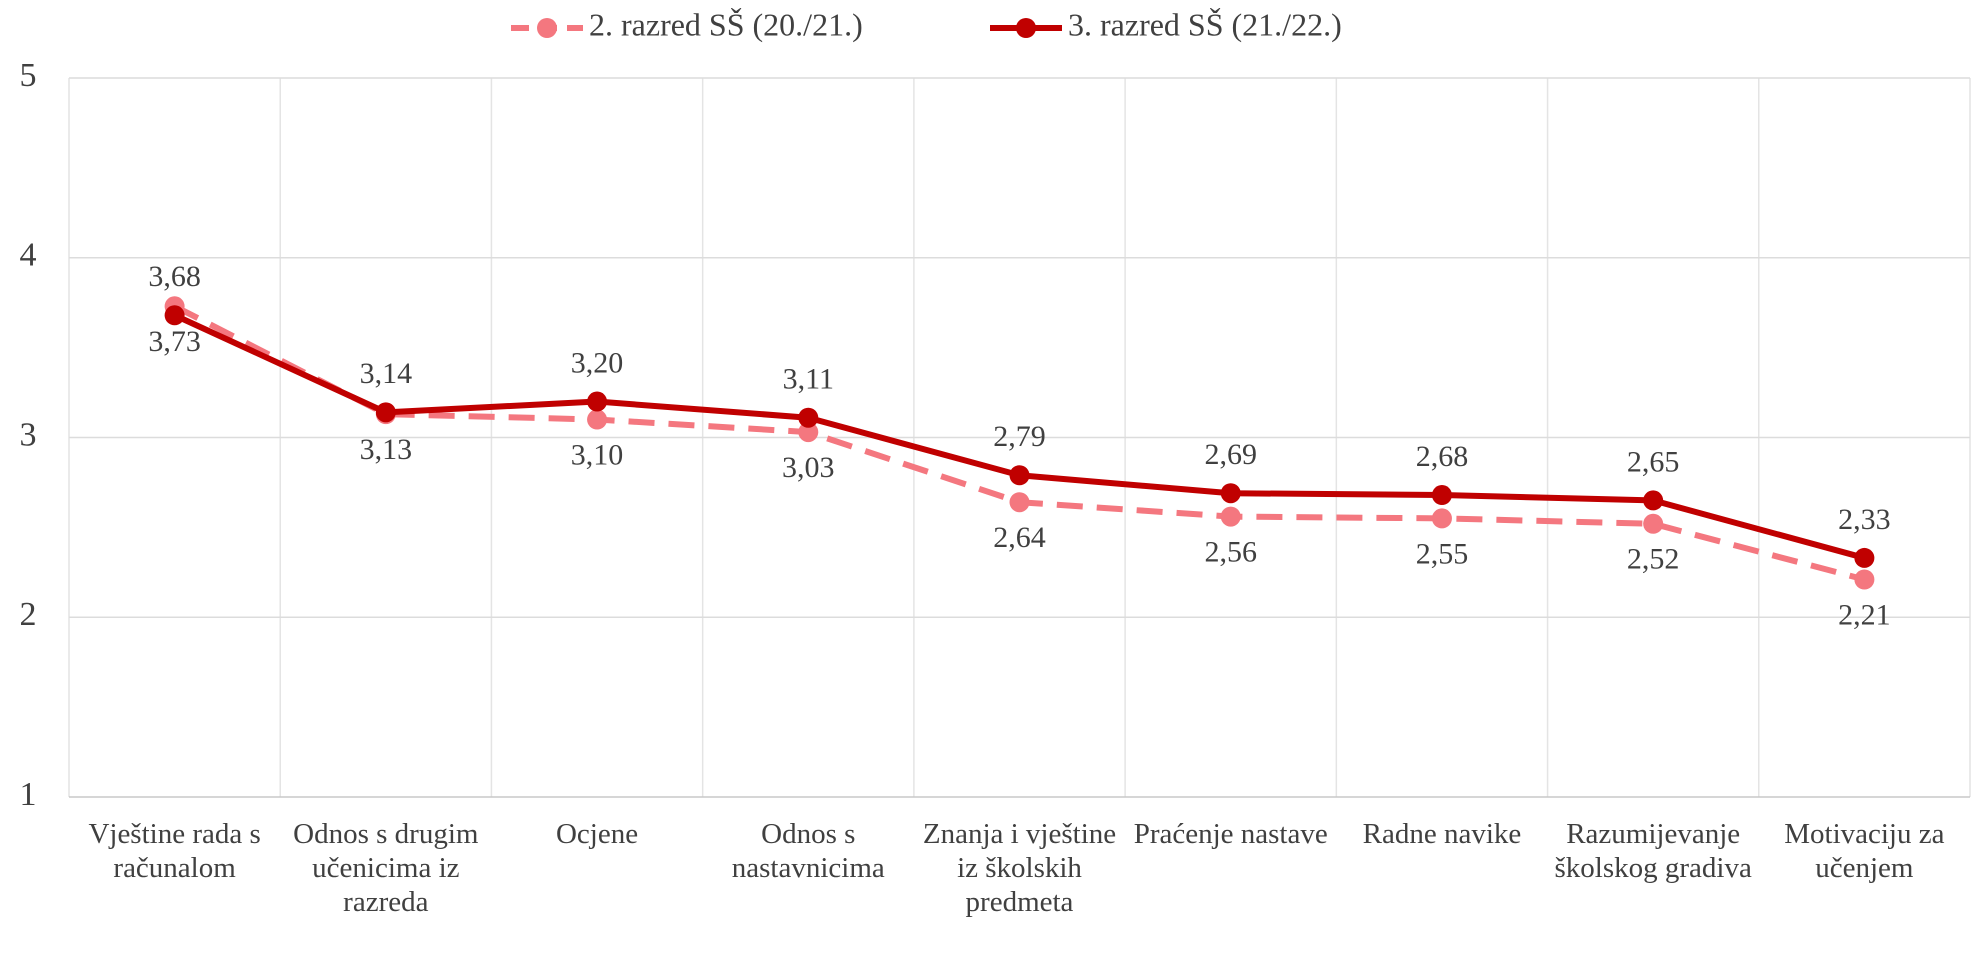  Describe the element at coordinates (1230, 551) in the screenshot. I see `data-label: 2,56` at that location.